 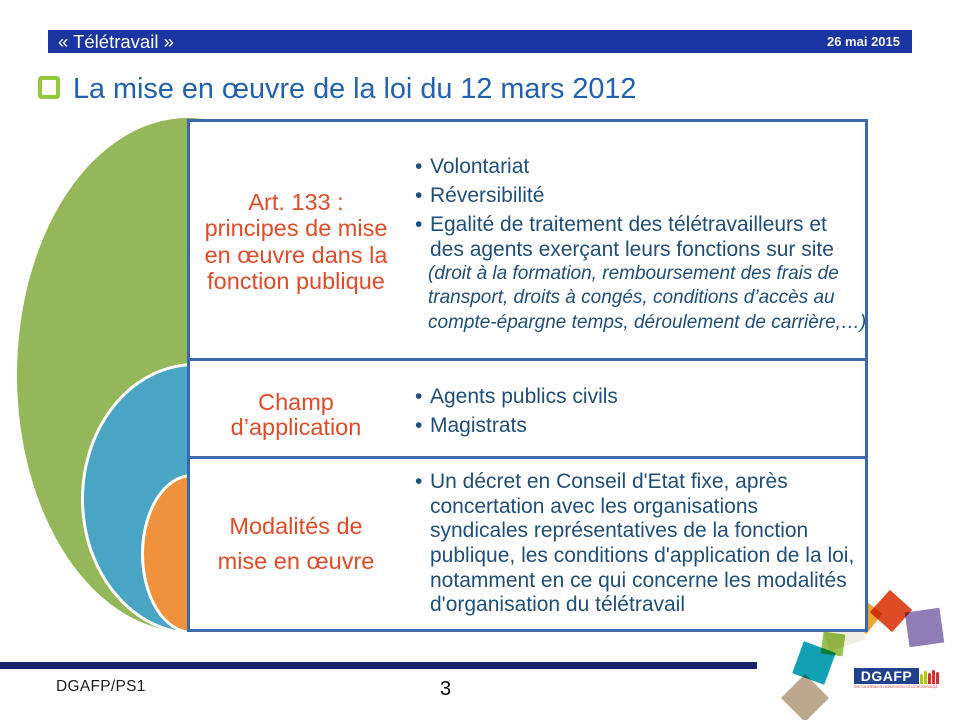 I want to click on row-scope-label: Champ d’application, so click(x=296, y=414).